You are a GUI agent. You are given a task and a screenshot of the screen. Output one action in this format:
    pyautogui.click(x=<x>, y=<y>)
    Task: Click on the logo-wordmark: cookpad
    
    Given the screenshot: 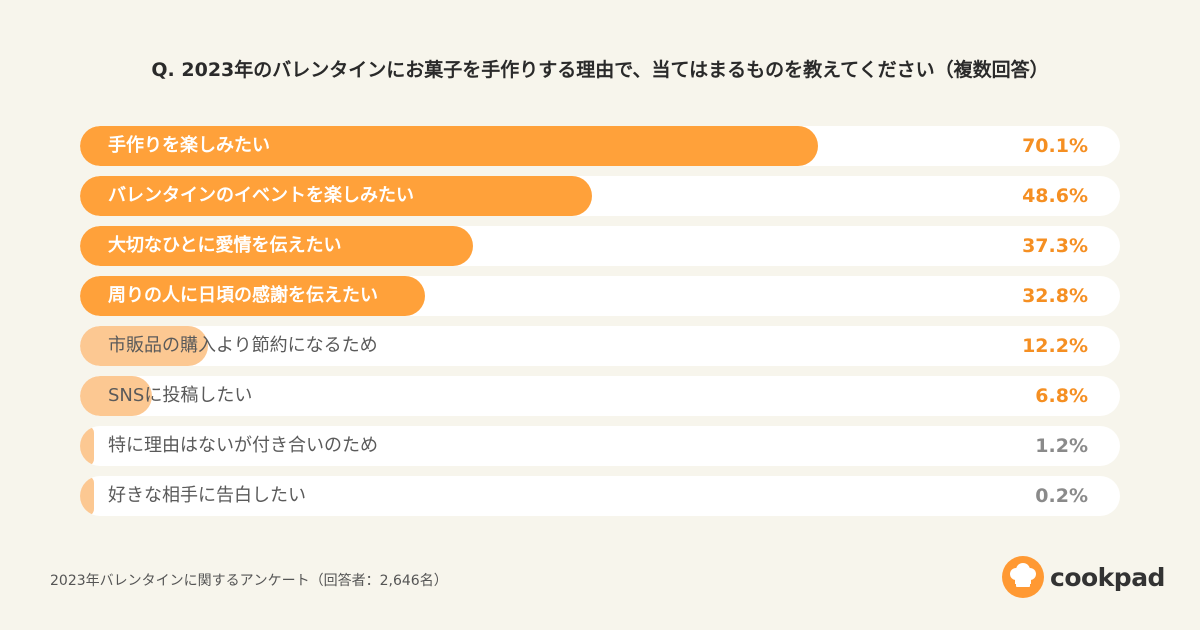 What is the action you would take?
    pyautogui.click(x=1107, y=577)
    